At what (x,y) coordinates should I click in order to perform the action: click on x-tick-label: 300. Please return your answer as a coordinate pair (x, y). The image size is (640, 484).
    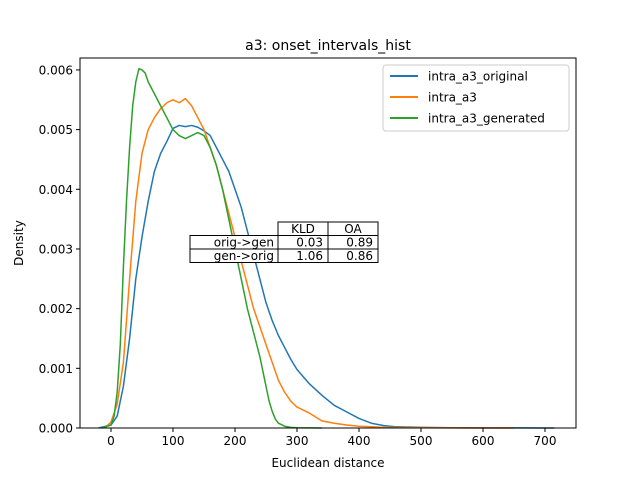
    Looking at the image, I should click on (297, 441).